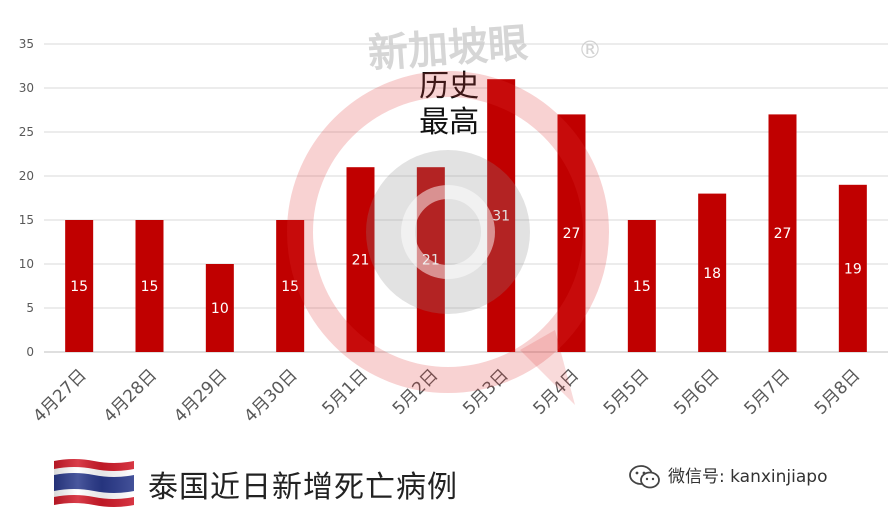 The width and height of the screenshot is (894, 516). I want to click on annotation-line2: 最高, so click(449, 122).